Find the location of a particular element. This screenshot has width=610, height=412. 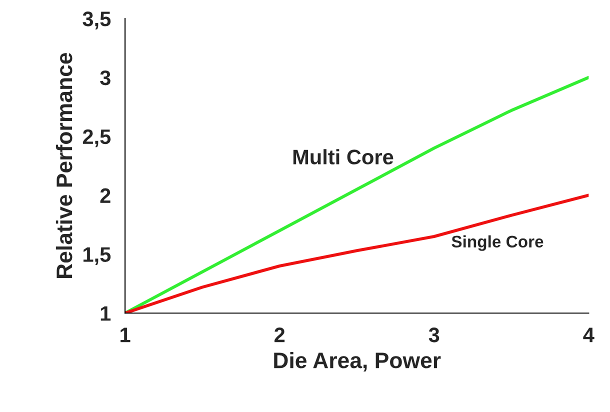

series-label: Multi Core is located at coordinates (343, 156).